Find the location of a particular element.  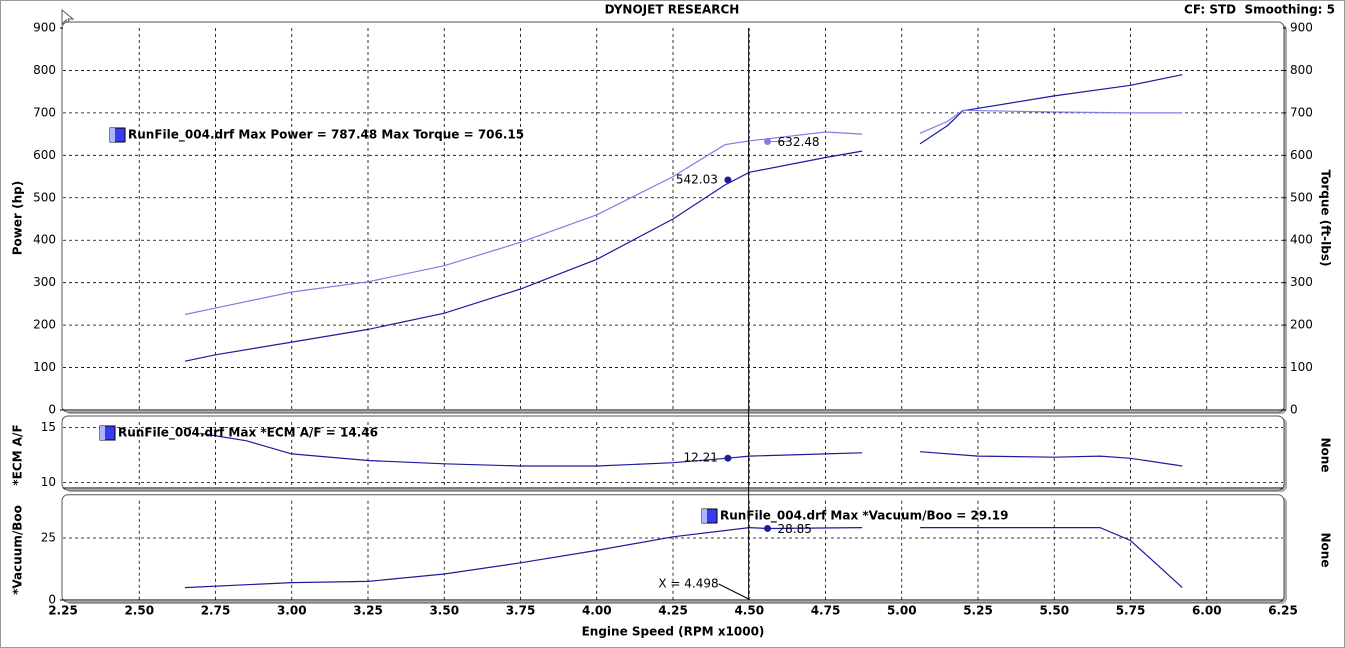

y2-tick-label: 600 is located at coordinates (1301, 155).